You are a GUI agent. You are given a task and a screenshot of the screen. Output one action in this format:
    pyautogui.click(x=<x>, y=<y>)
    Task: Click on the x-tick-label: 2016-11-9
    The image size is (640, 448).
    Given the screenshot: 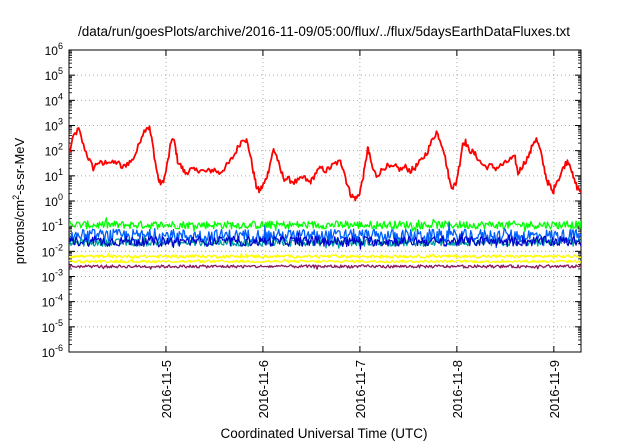 What is the action you would take?
    pyautogui.click(x=554, y=389)
    